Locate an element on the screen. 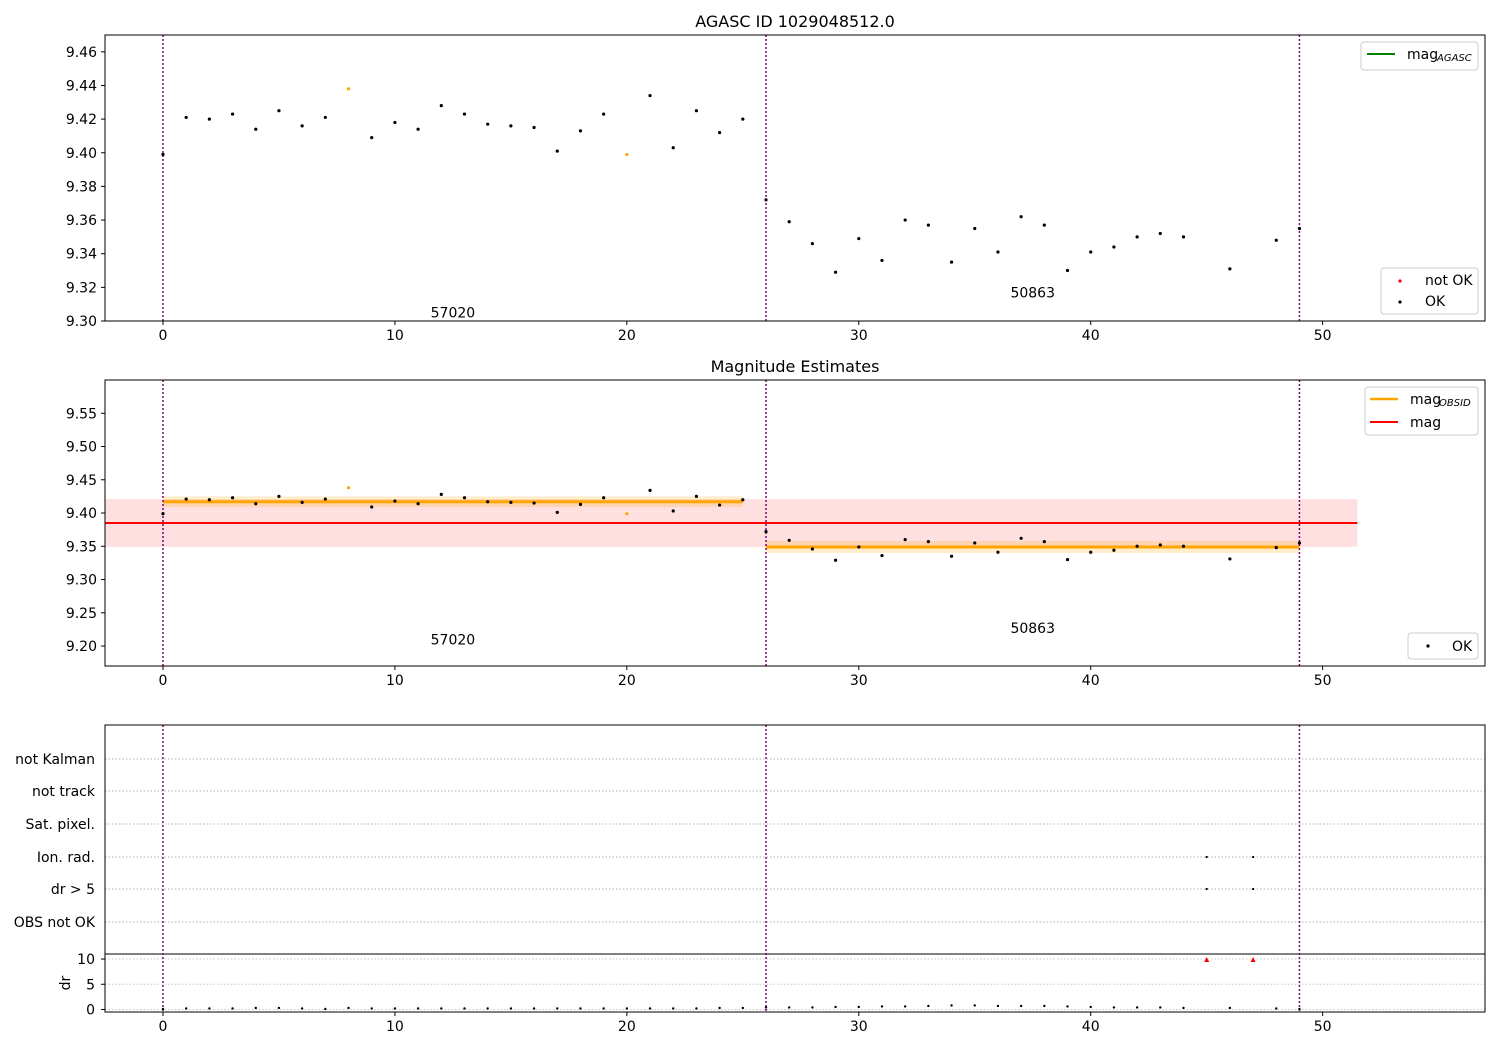  legend-marker-ok is located at coordinates (1428, 646).